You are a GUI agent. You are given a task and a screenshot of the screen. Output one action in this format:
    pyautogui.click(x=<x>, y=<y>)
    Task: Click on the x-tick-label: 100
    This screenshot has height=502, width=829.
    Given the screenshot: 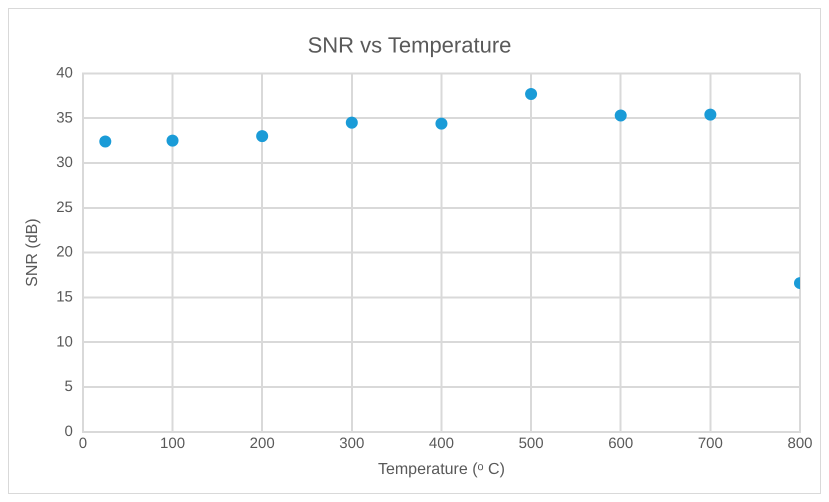 What is the action you would take?
    pyautogui.click(x=173, y=443)
    